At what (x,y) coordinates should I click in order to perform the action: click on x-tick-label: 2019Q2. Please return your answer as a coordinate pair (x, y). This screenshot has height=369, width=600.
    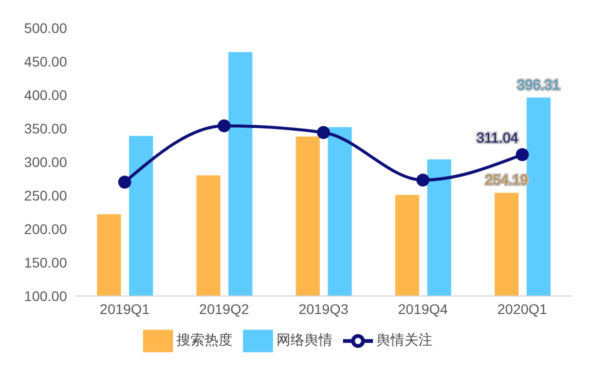
    Looking at the image, I should click on (224, 308).